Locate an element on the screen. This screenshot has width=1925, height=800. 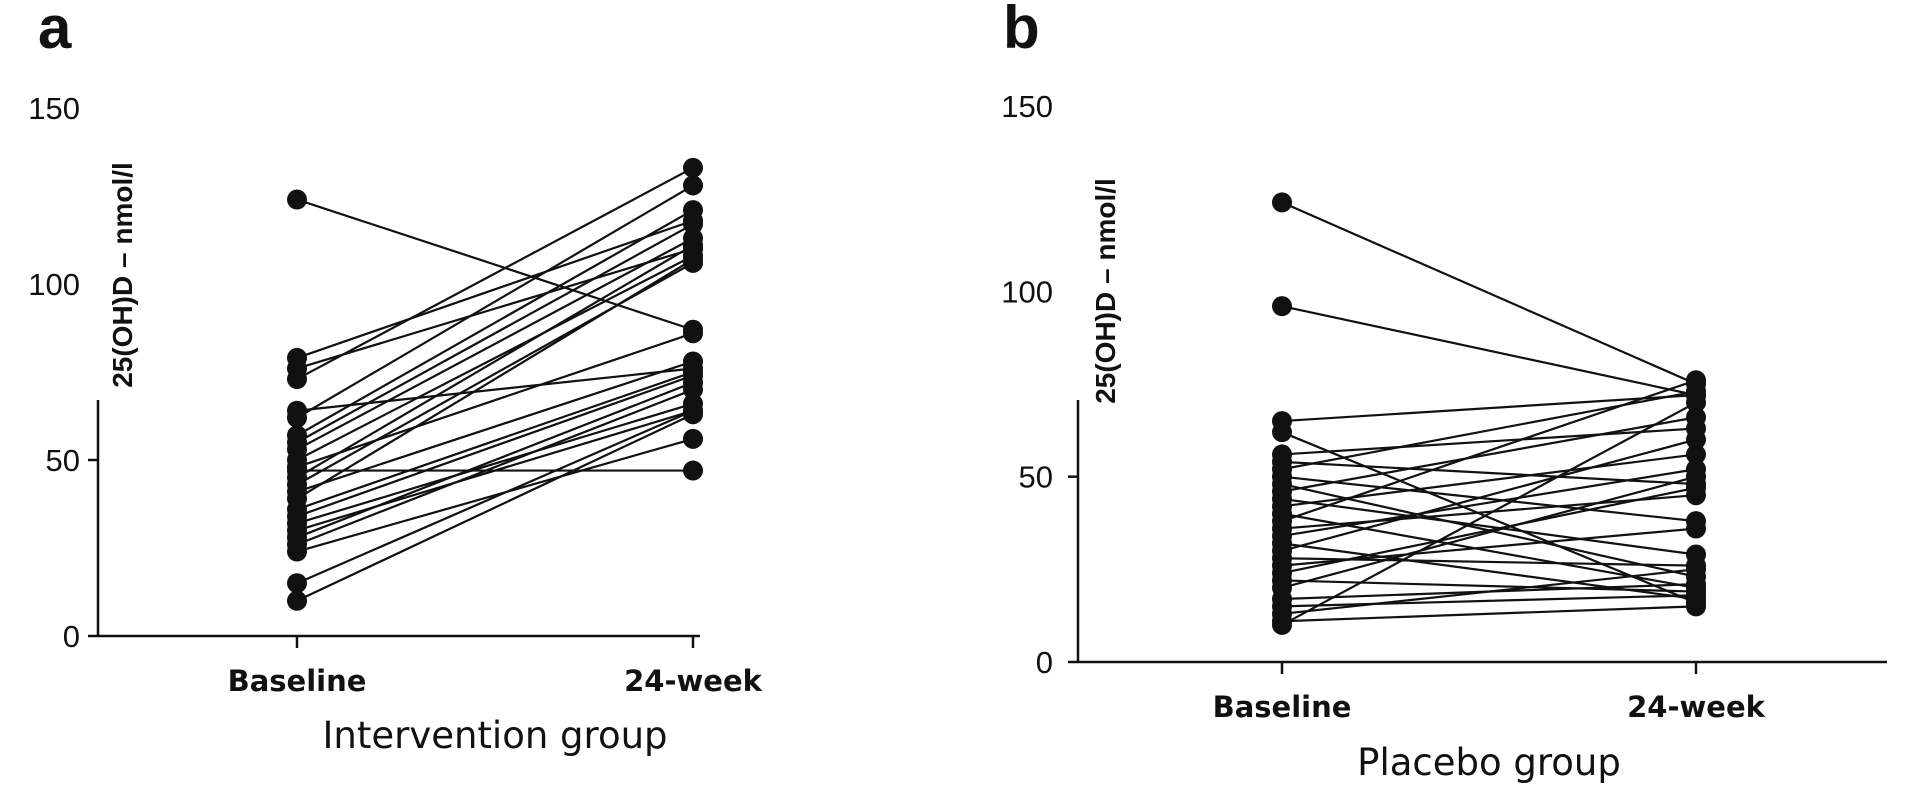
x-axis-title: Intervention group is located at coordinates (494, 735).